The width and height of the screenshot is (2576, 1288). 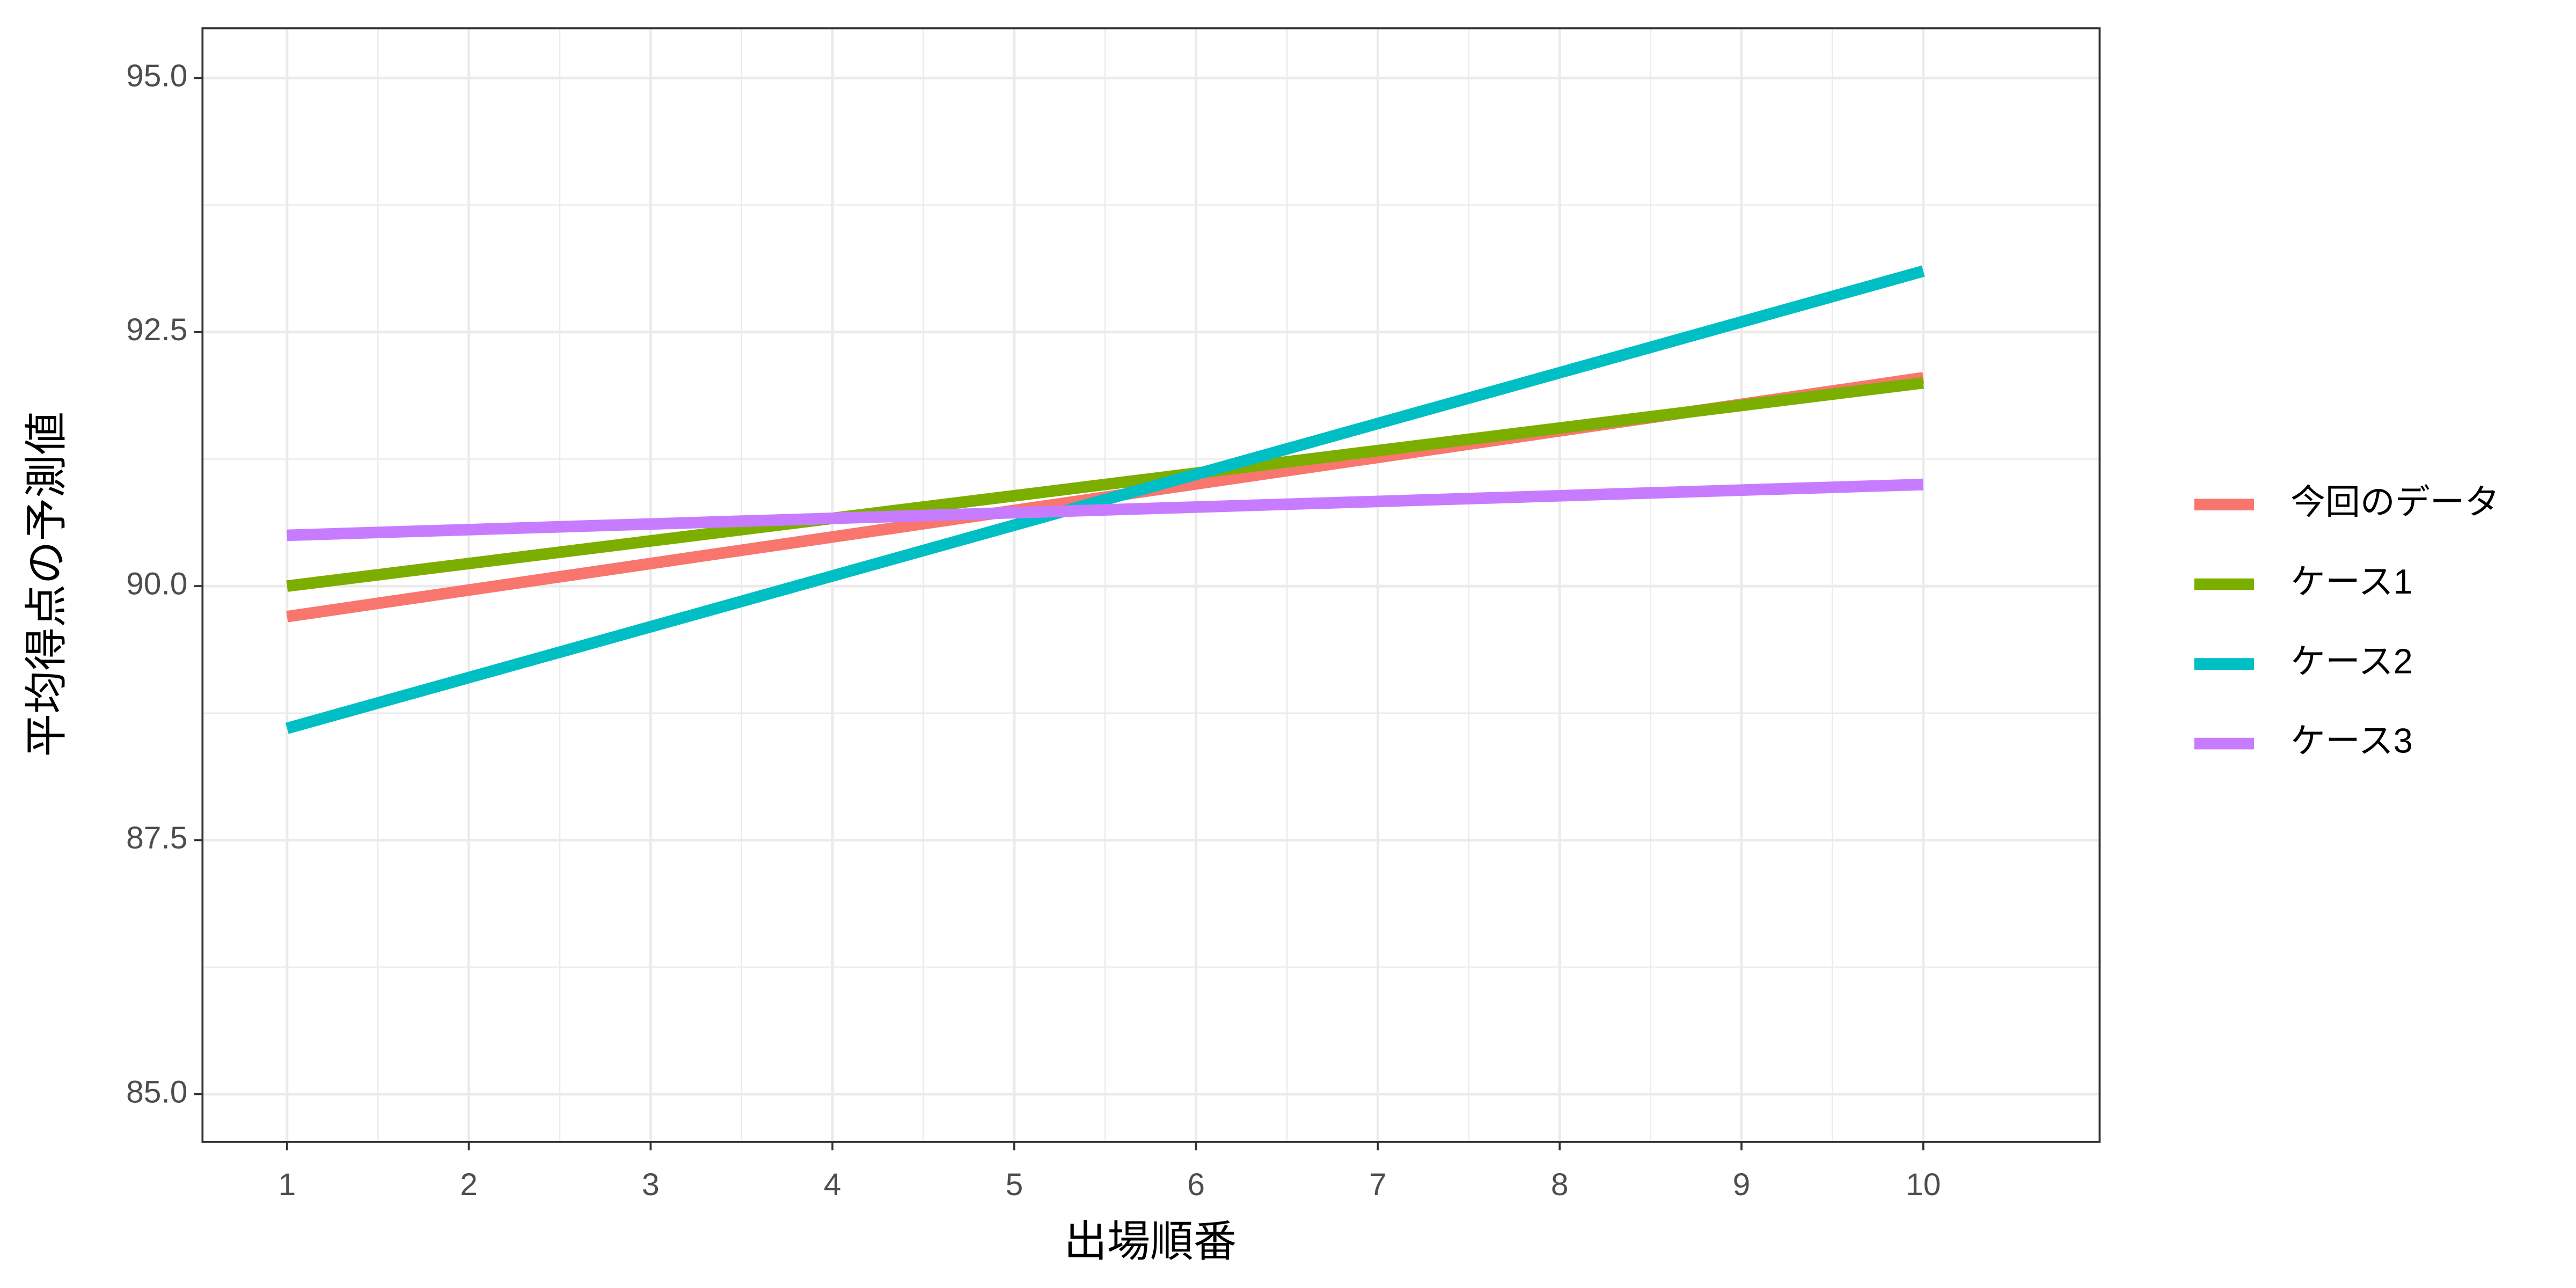 I want to click on x-tick-label: 5, so click(x=1014, y=1184).